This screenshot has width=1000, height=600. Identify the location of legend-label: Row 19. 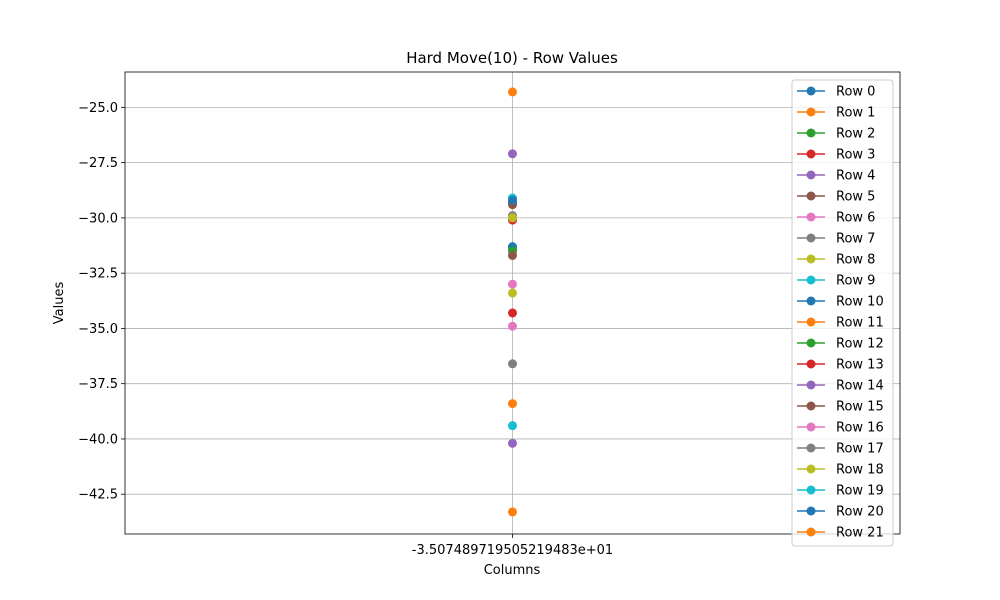
(860, 491).